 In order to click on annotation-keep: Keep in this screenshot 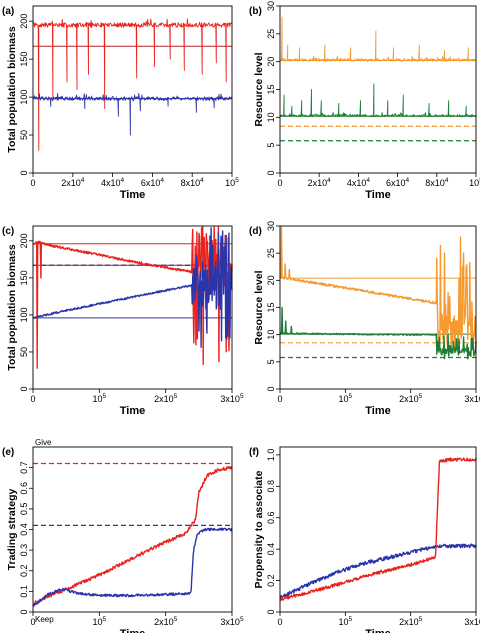, I will do `click(44, 619)`.